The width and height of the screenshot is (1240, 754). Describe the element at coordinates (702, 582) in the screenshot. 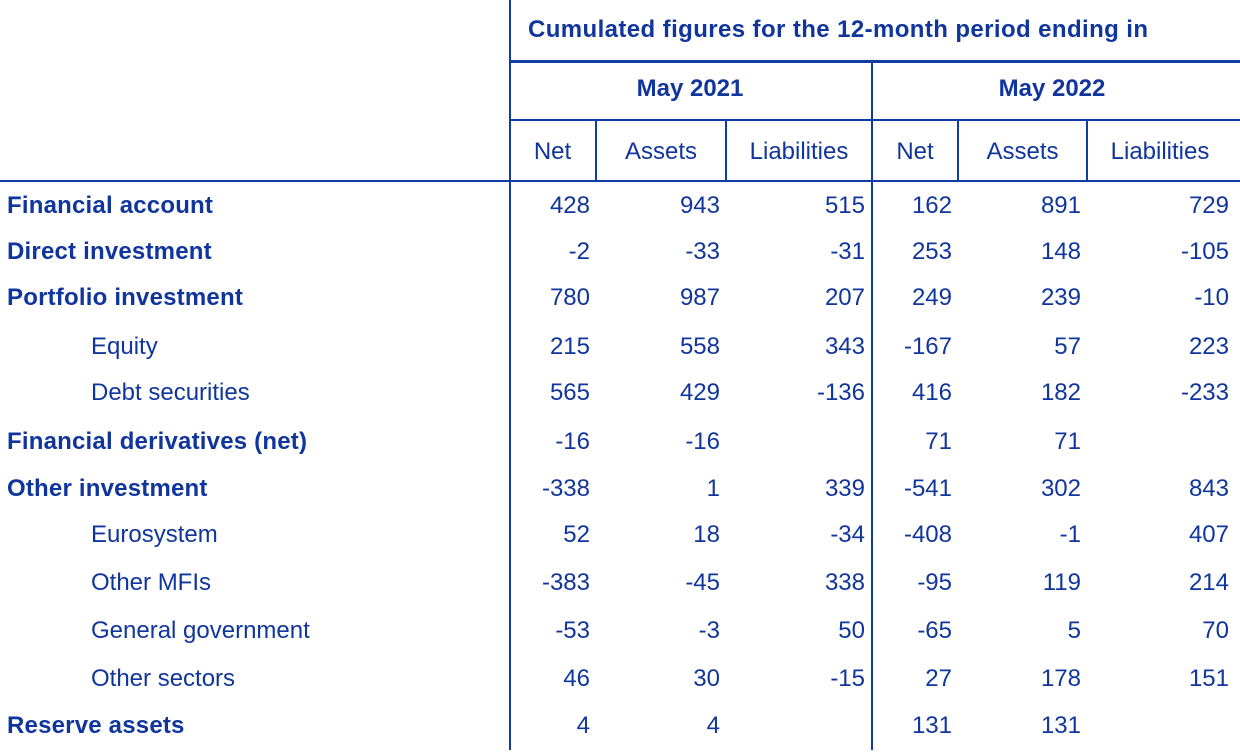

I see `cell: -45` at that location.